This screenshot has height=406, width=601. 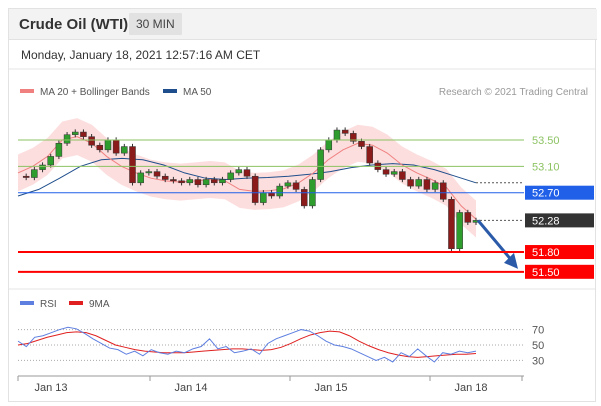 What do you see at coordinates (27, 303) in the screenshot?
I see `legend-swatch-rsi` at bounding box center [27, 303].